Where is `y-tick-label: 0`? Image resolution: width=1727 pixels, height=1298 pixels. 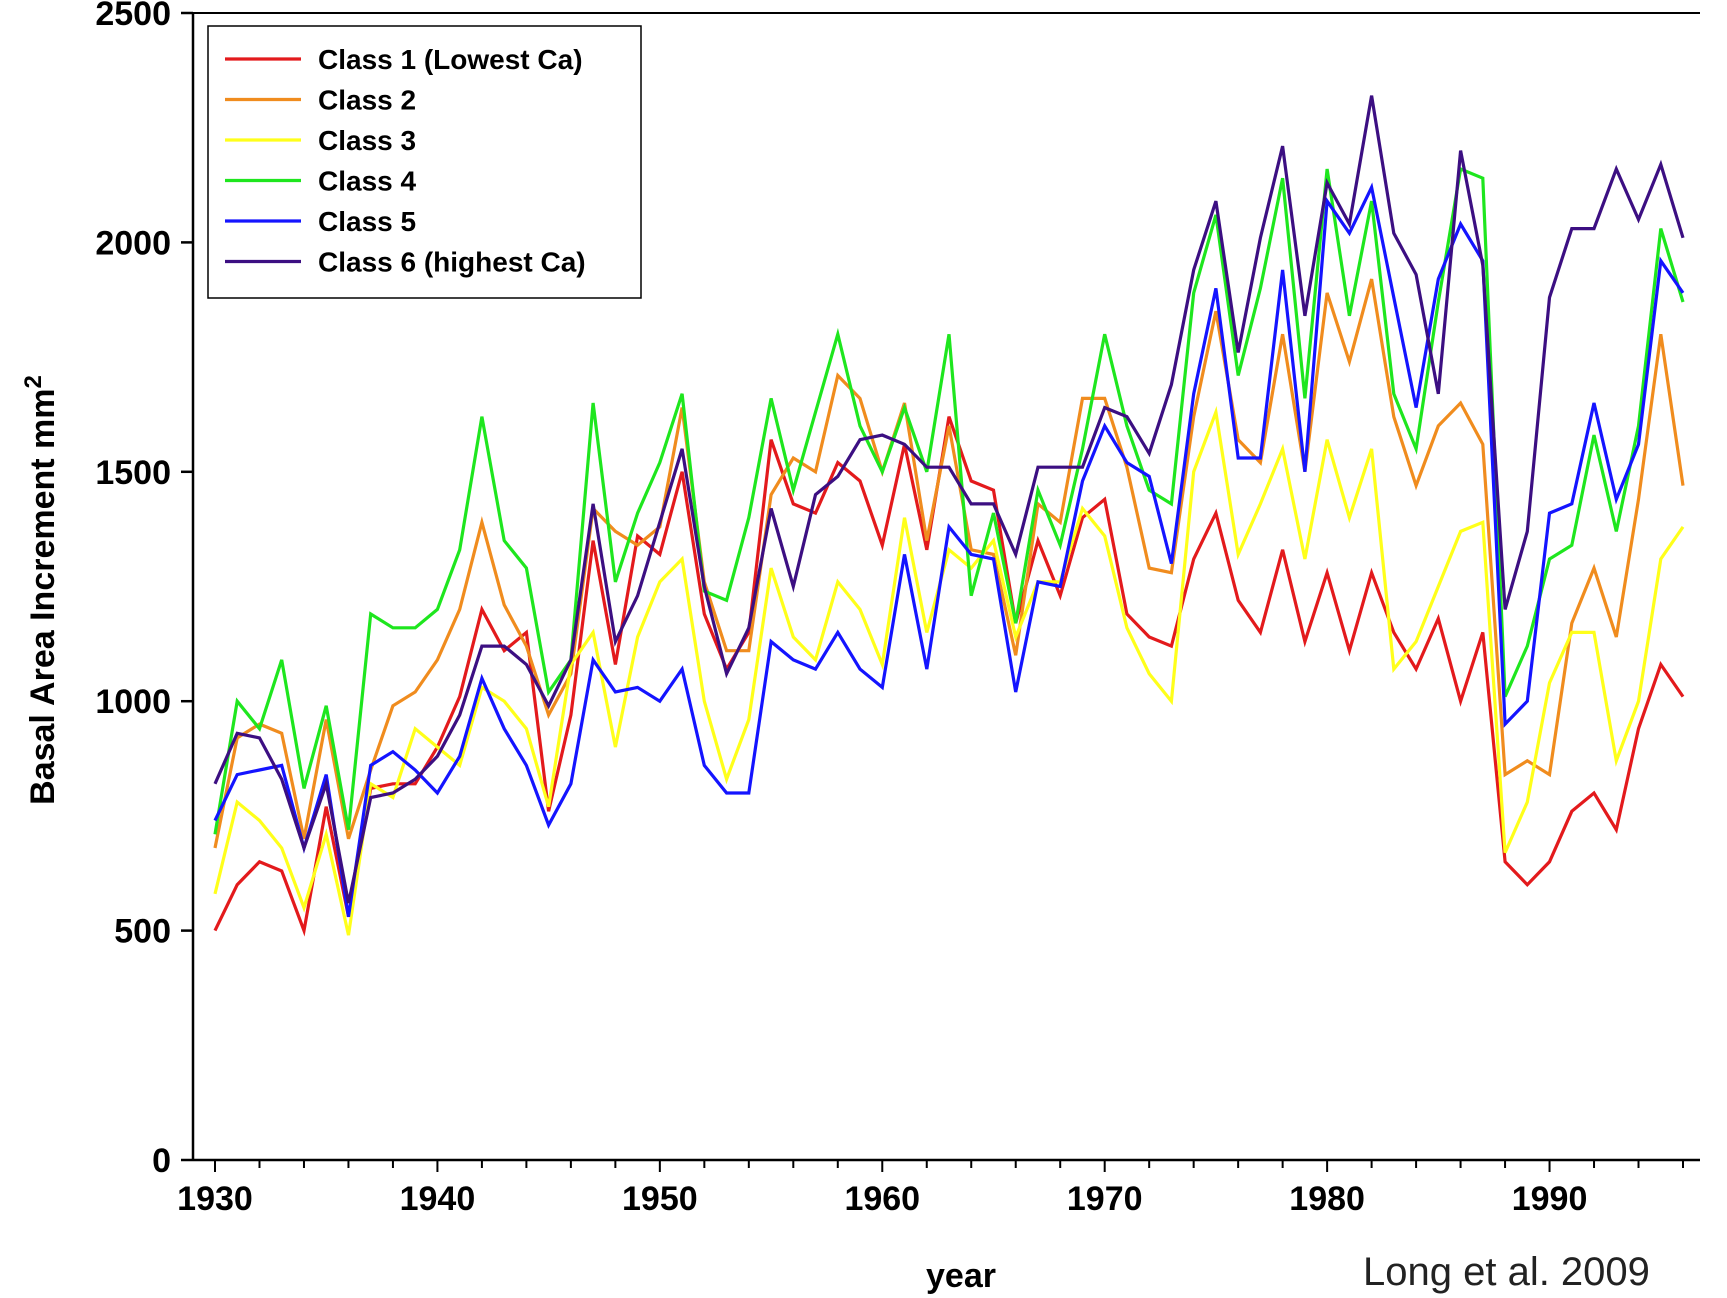 y-tick-label: 0 is located at coordinates (161, 1161).